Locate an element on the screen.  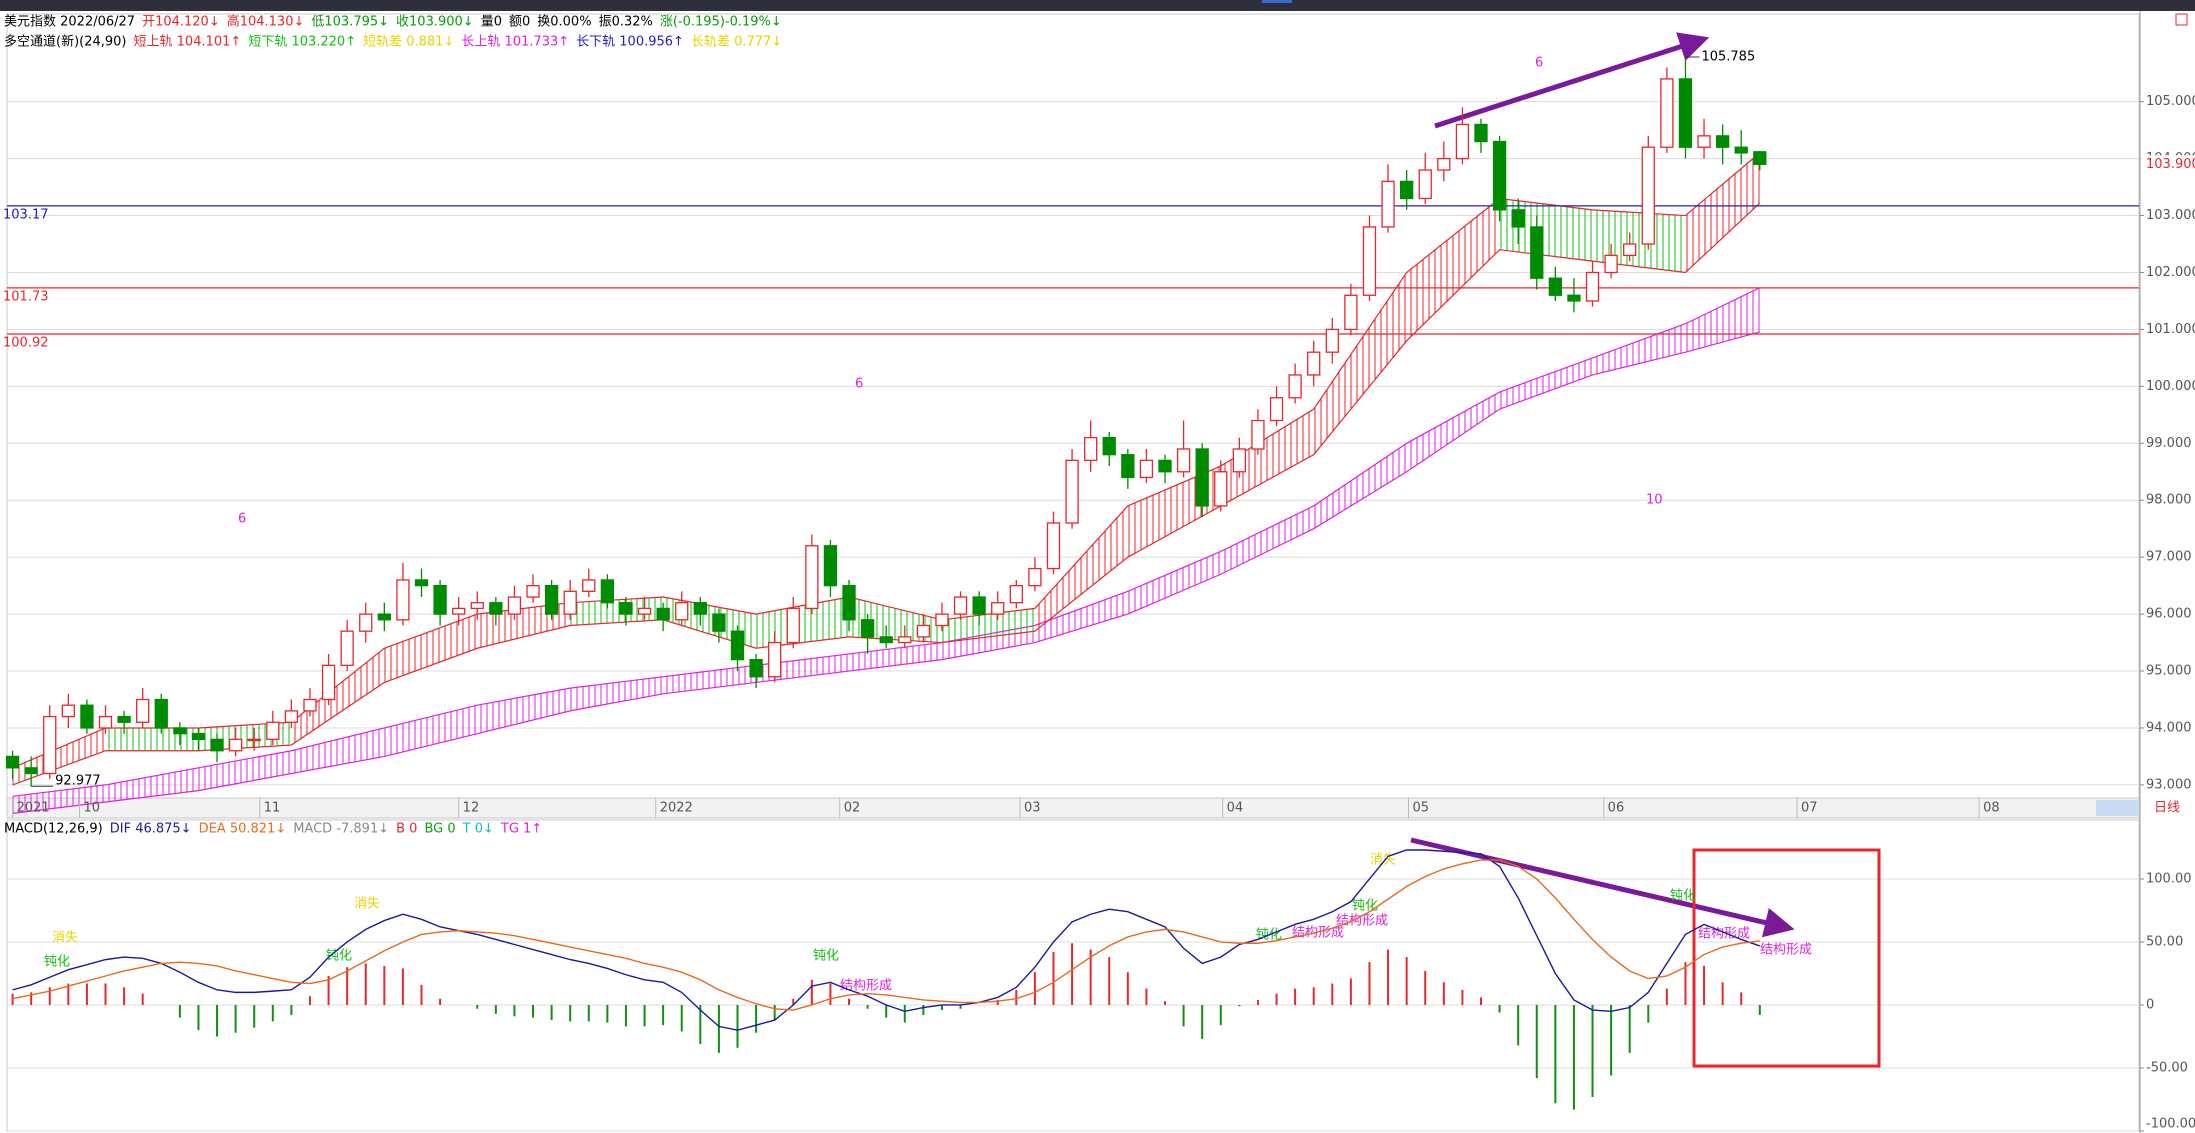
y-tick-label: 103.000 is located at coordinates (2170, 215).